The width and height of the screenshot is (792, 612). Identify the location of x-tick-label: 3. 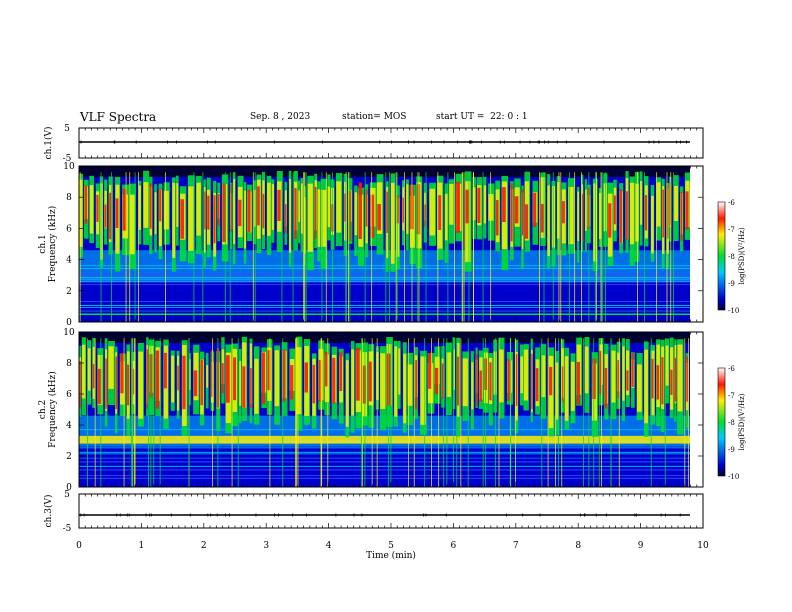
(266, 546).